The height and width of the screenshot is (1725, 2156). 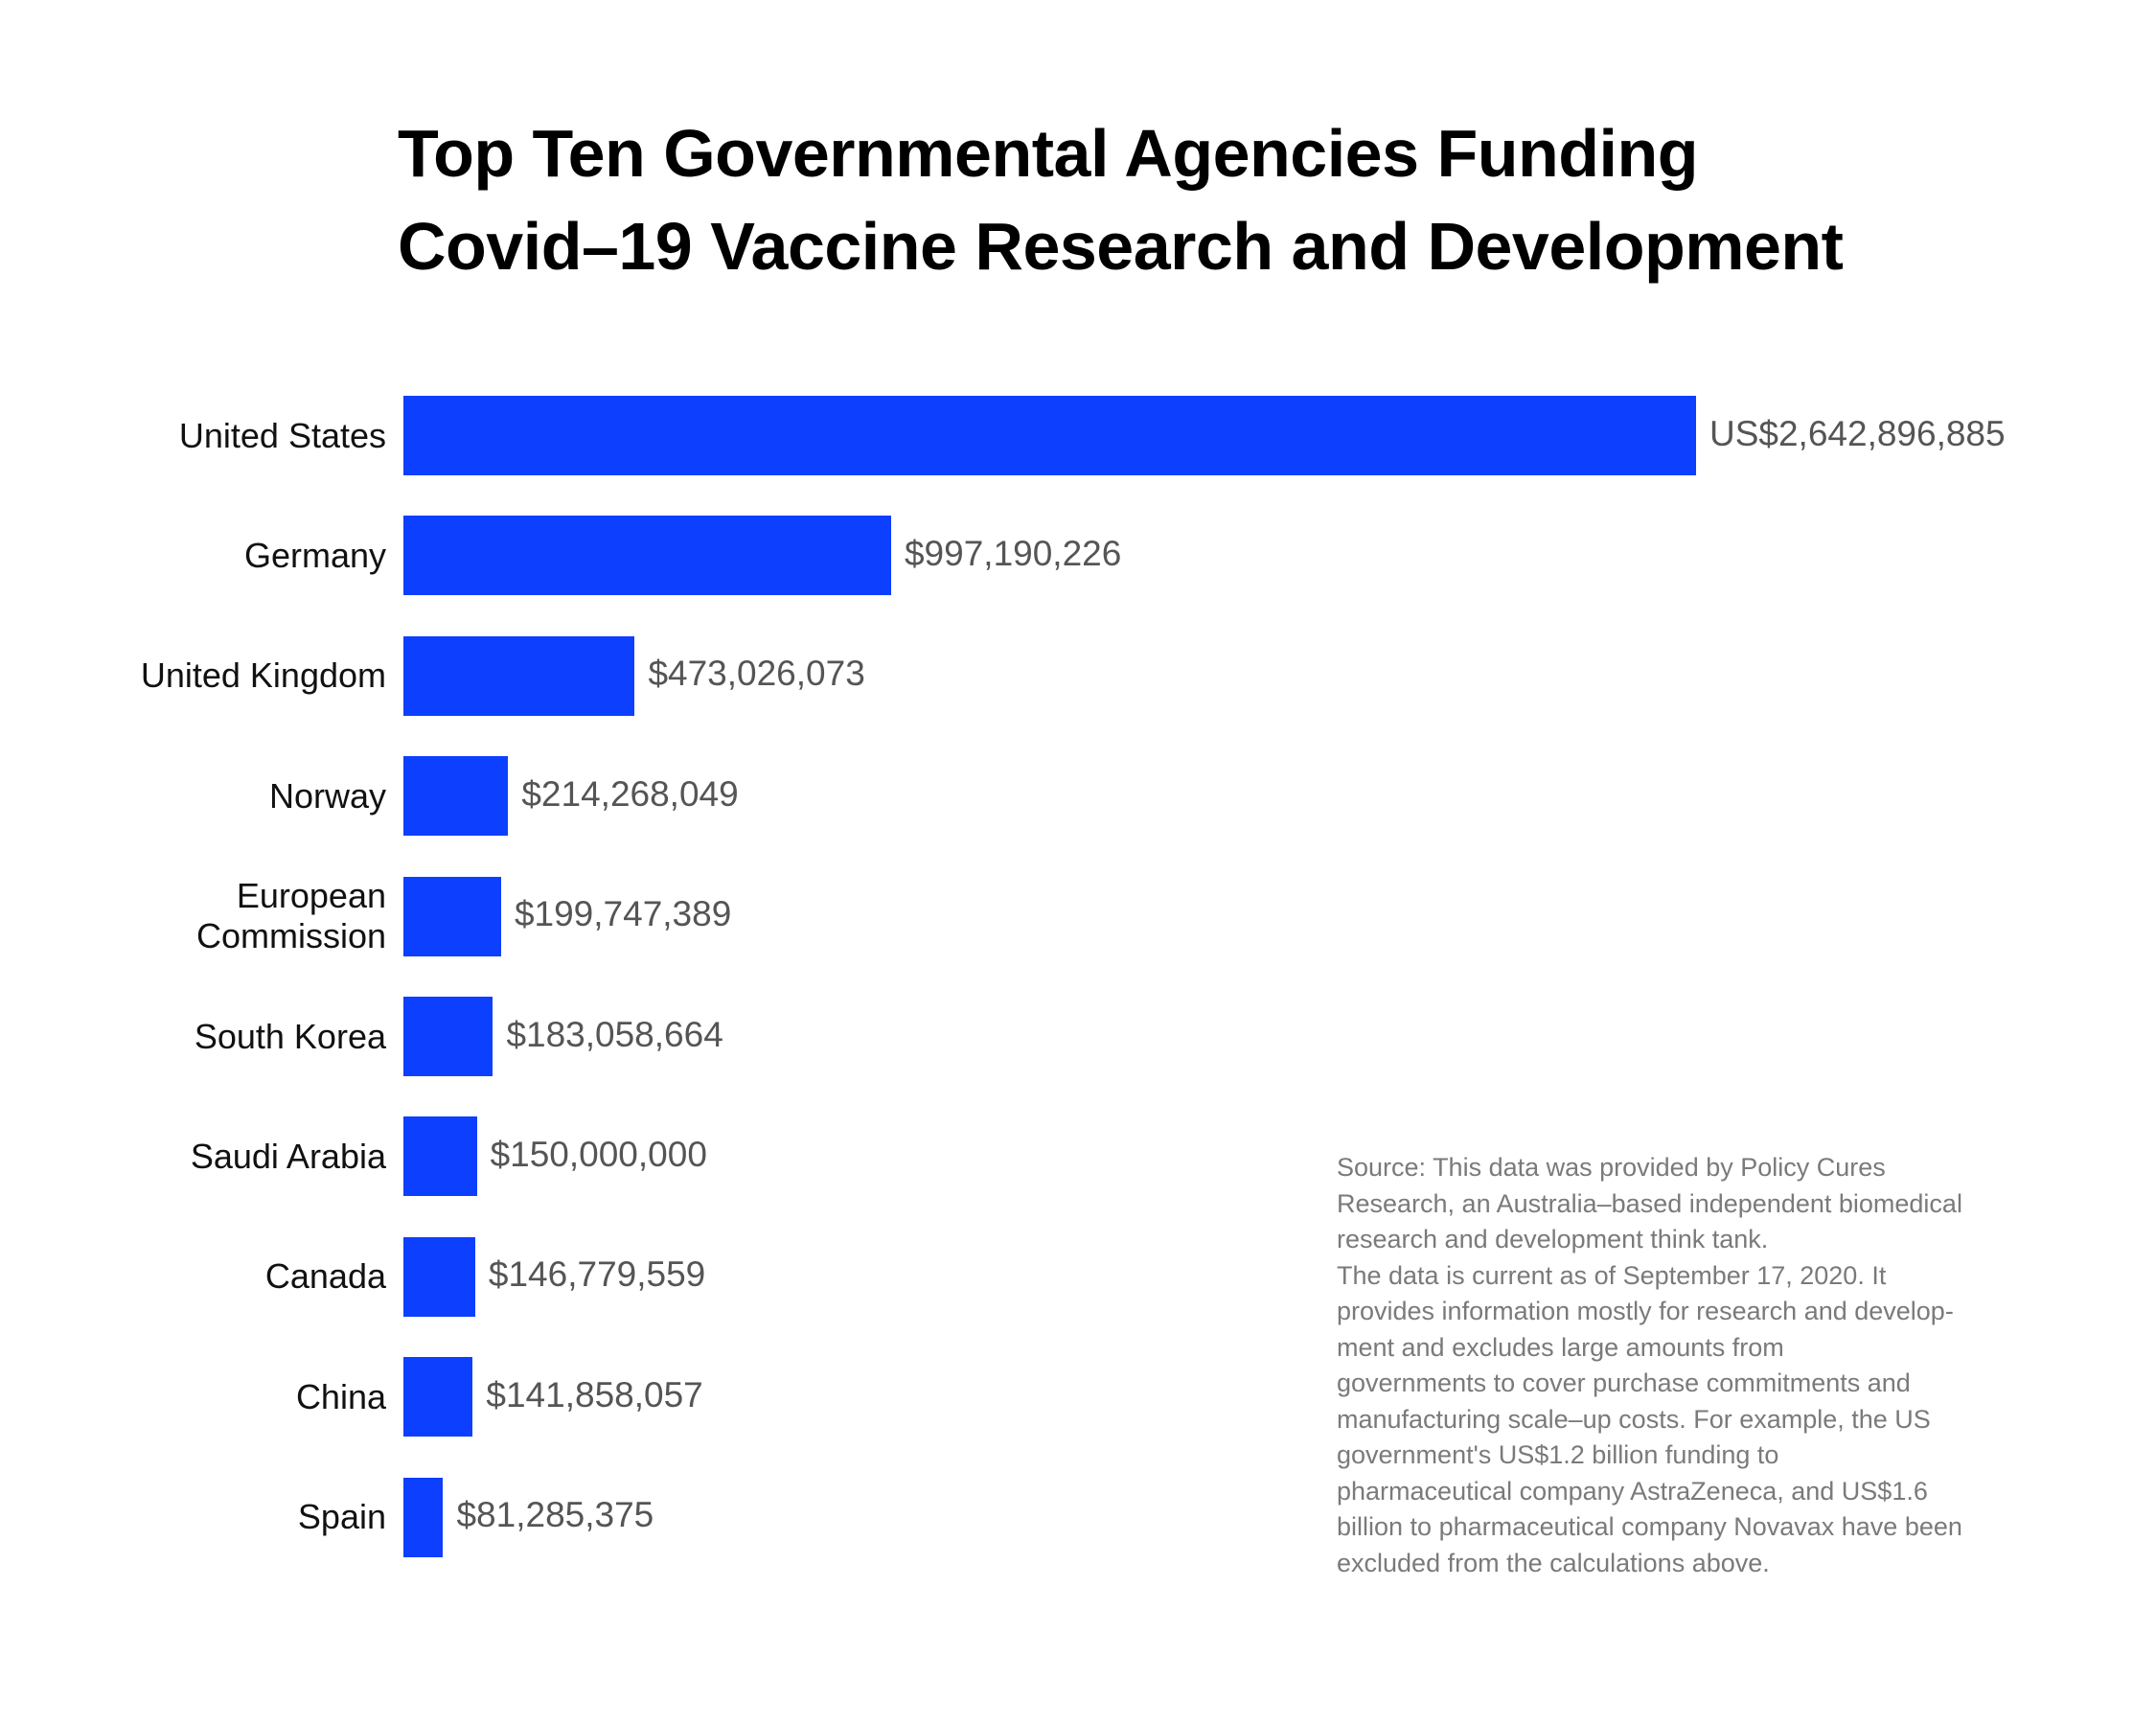 I want to click on source-note-line: research and development think tank., so click(x=1553, y=1239).